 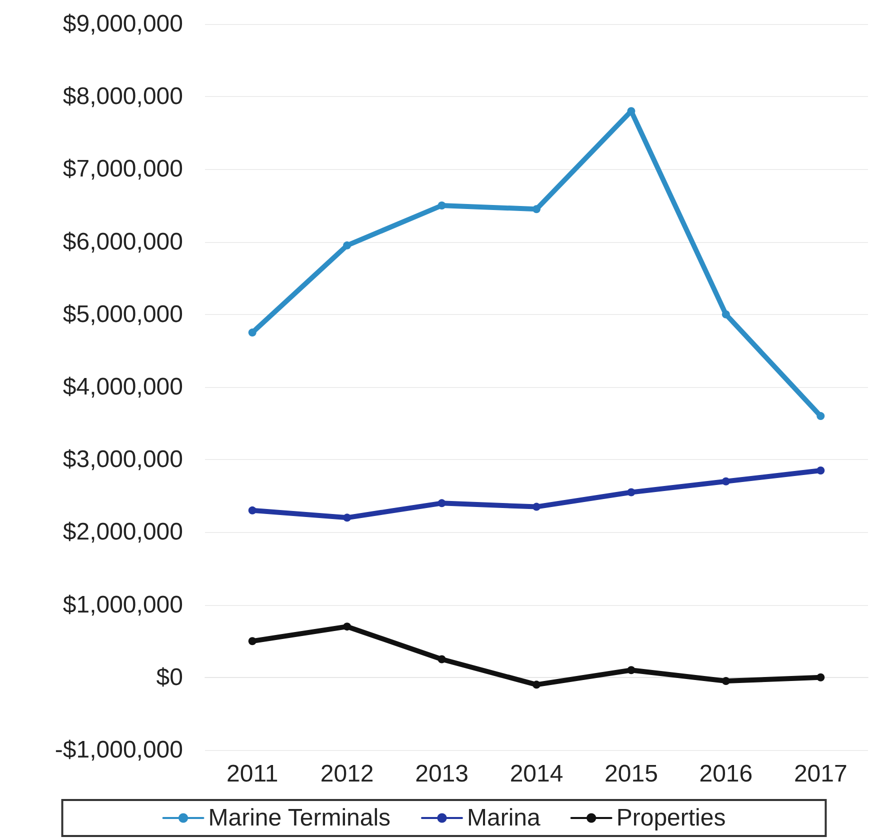 I want to click on x-tick-label: 2011, so click(x=252, y=774).